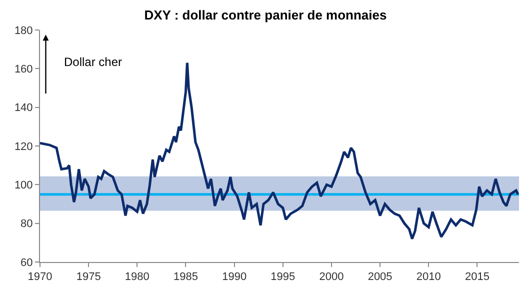  Describe the element at coordinates (23, 108) in the screenshot. I see `y-tick-label: 140` at that location.